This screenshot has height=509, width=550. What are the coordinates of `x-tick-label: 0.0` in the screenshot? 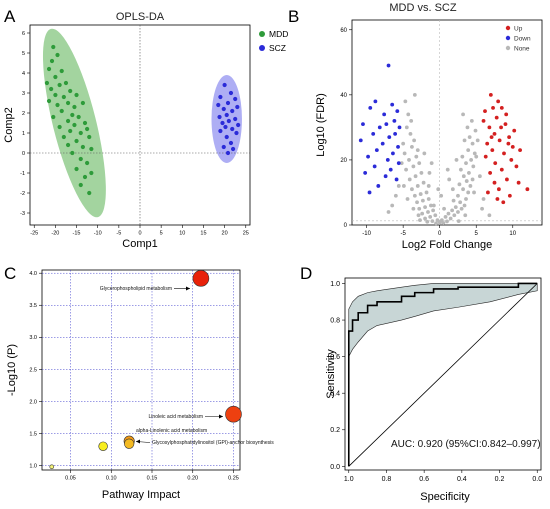 It's located at (537, 479).